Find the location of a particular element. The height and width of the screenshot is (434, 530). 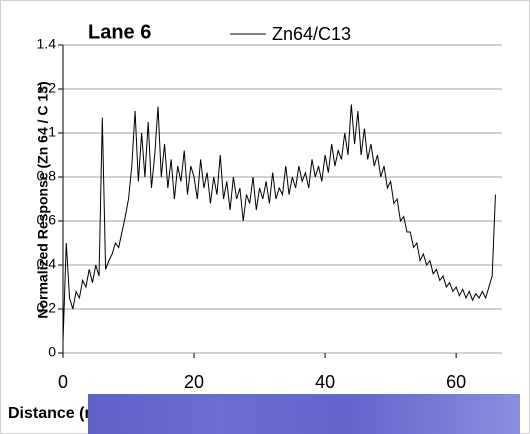

chart-title: Lane 6 is located at coordinates (119, 32).